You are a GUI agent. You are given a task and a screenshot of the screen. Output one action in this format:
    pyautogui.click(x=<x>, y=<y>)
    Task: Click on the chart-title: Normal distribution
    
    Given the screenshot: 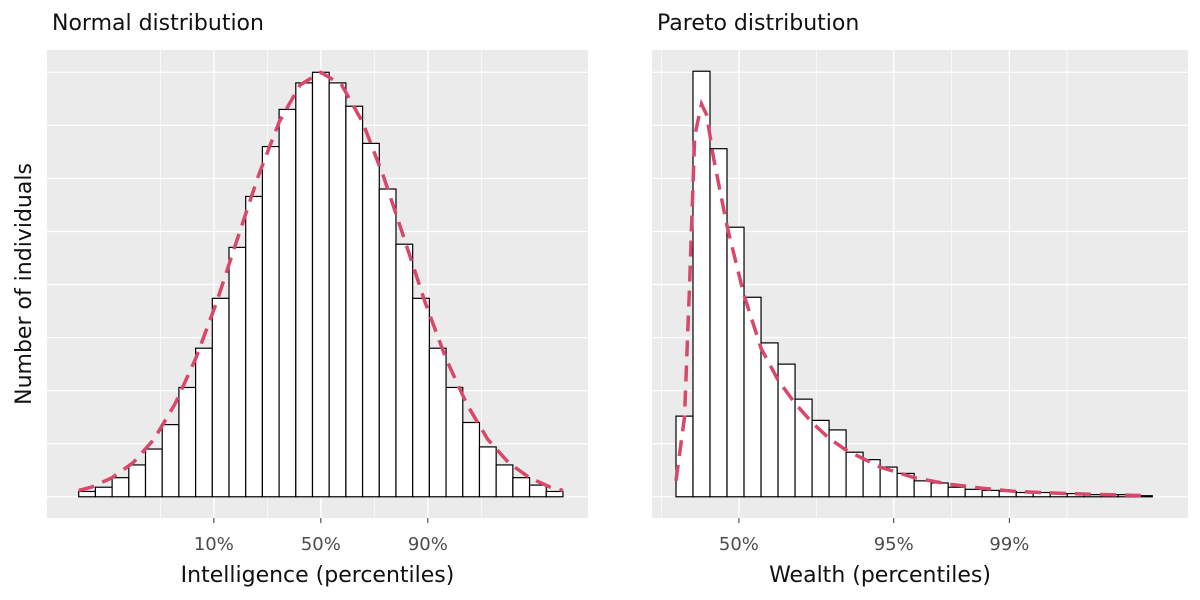 What is the action you would take?
    pyautogui.click(x=158, y=23)
    